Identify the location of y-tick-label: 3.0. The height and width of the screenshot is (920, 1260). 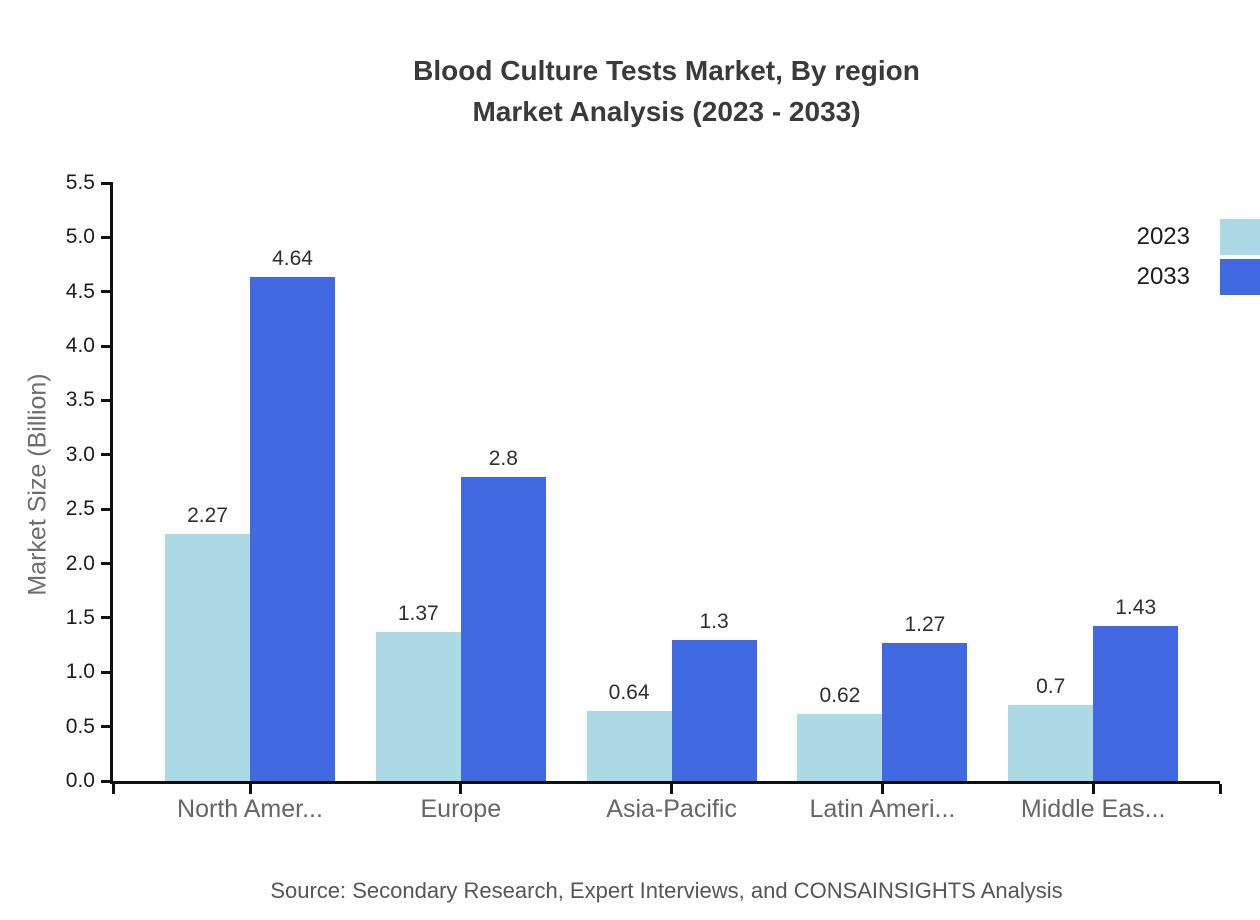
(80, 454).